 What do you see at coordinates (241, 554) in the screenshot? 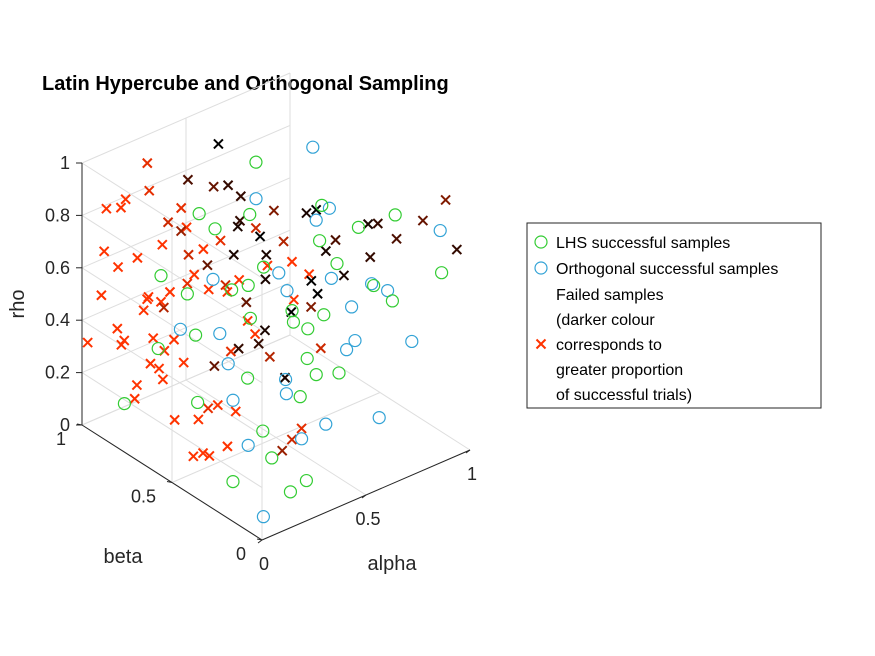
I see `y-tick-label: 0` at bounding box center [241, 554].